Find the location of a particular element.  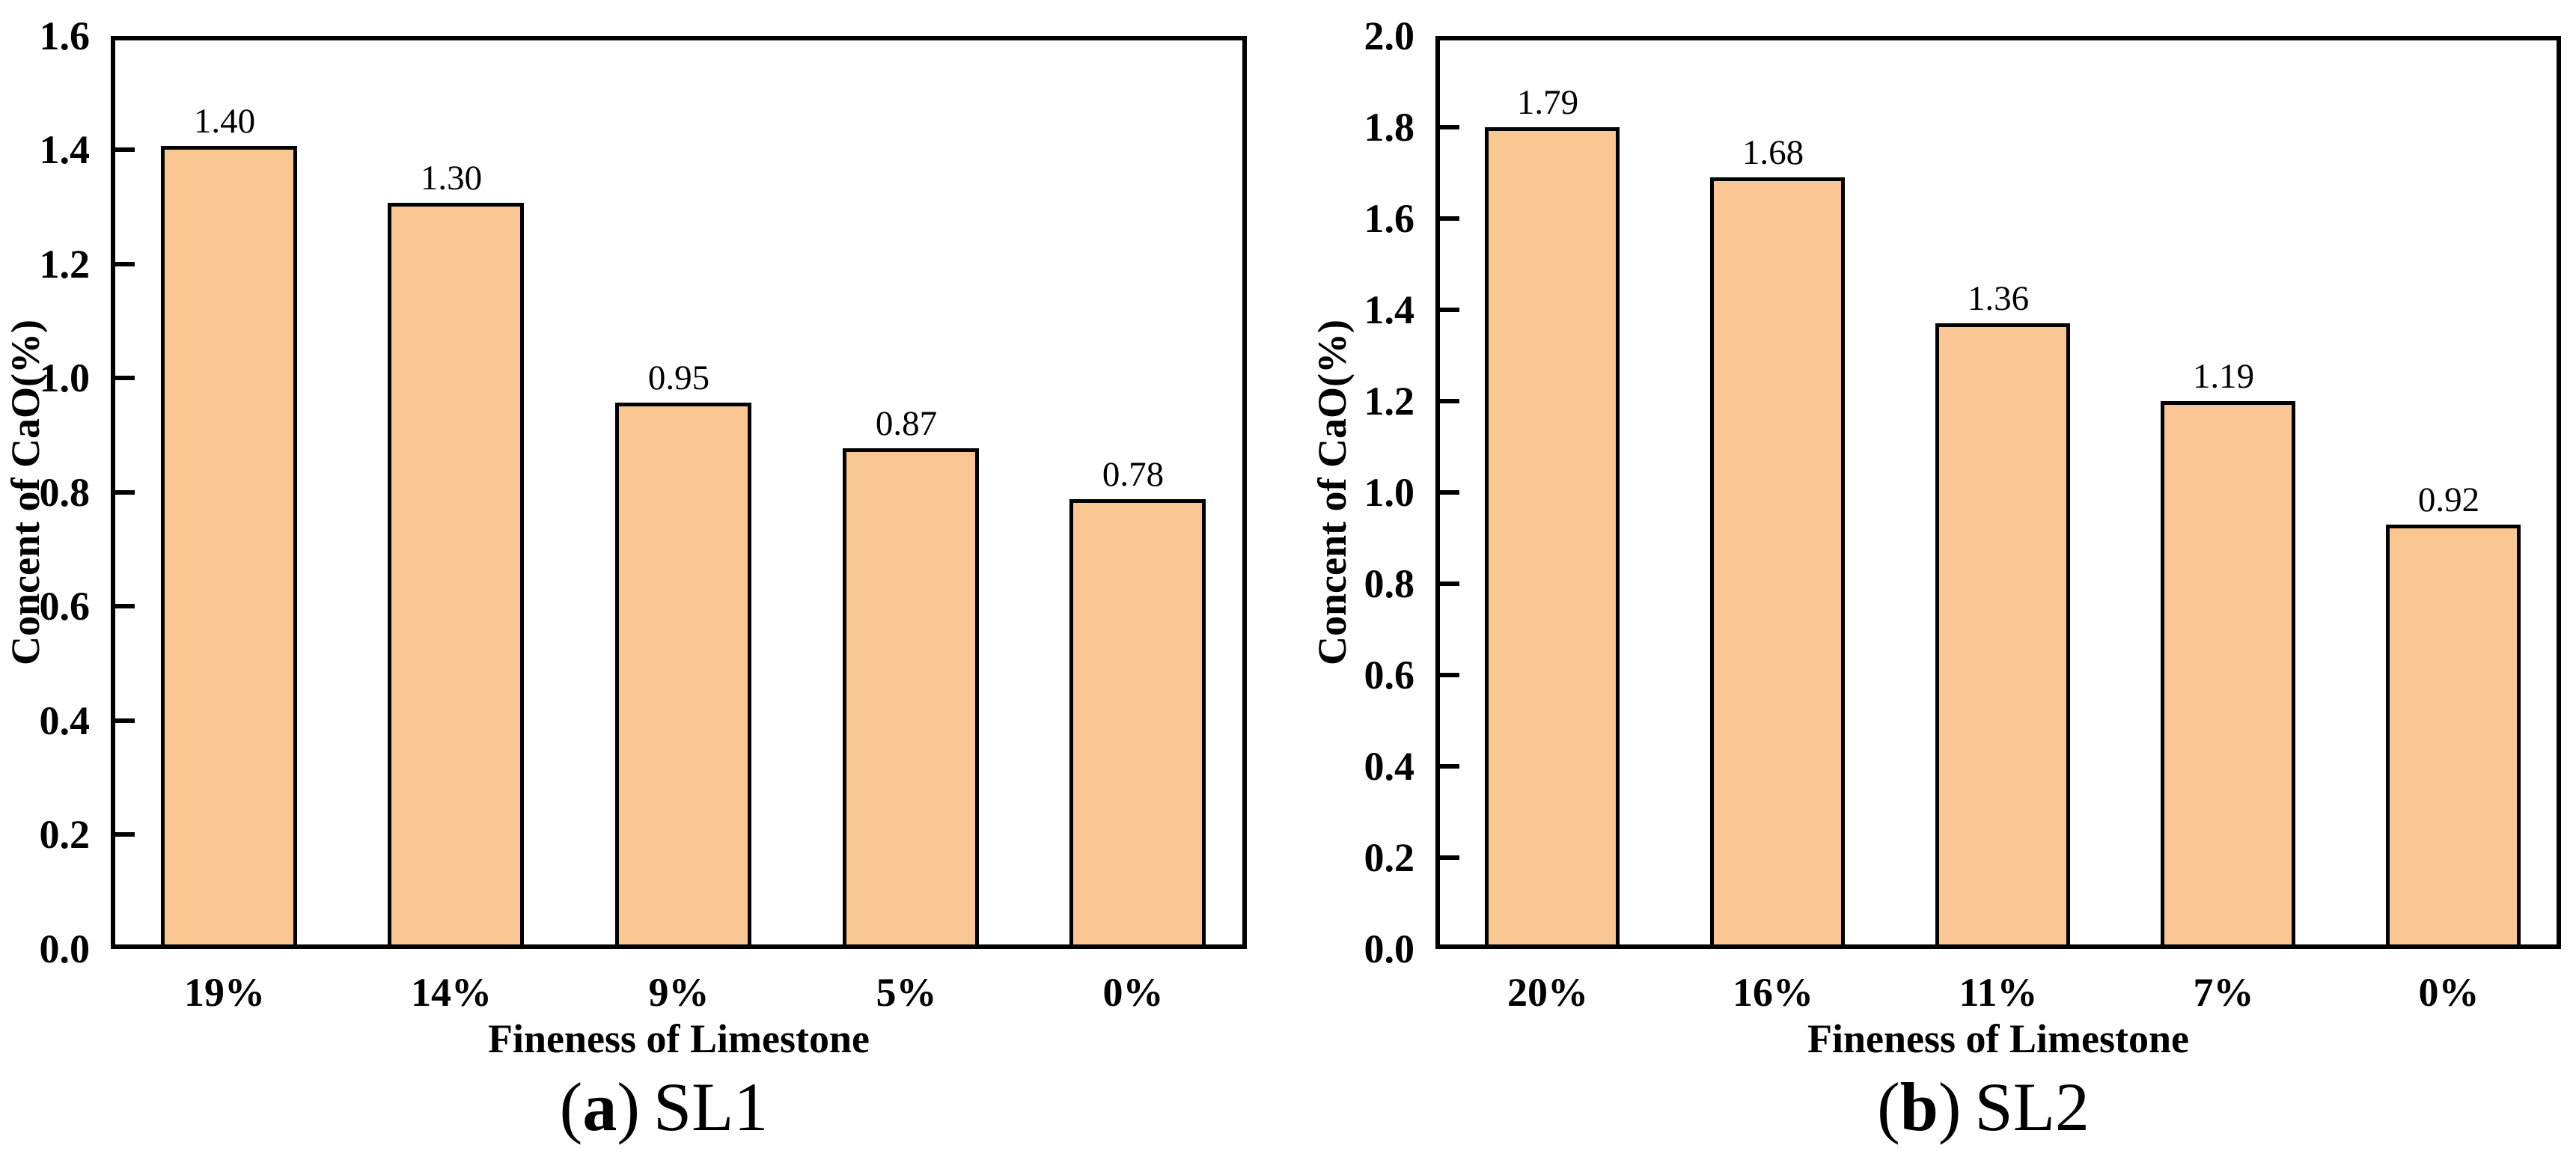

bar-value-label: 1.19 is located at coordinates (2223, 377).